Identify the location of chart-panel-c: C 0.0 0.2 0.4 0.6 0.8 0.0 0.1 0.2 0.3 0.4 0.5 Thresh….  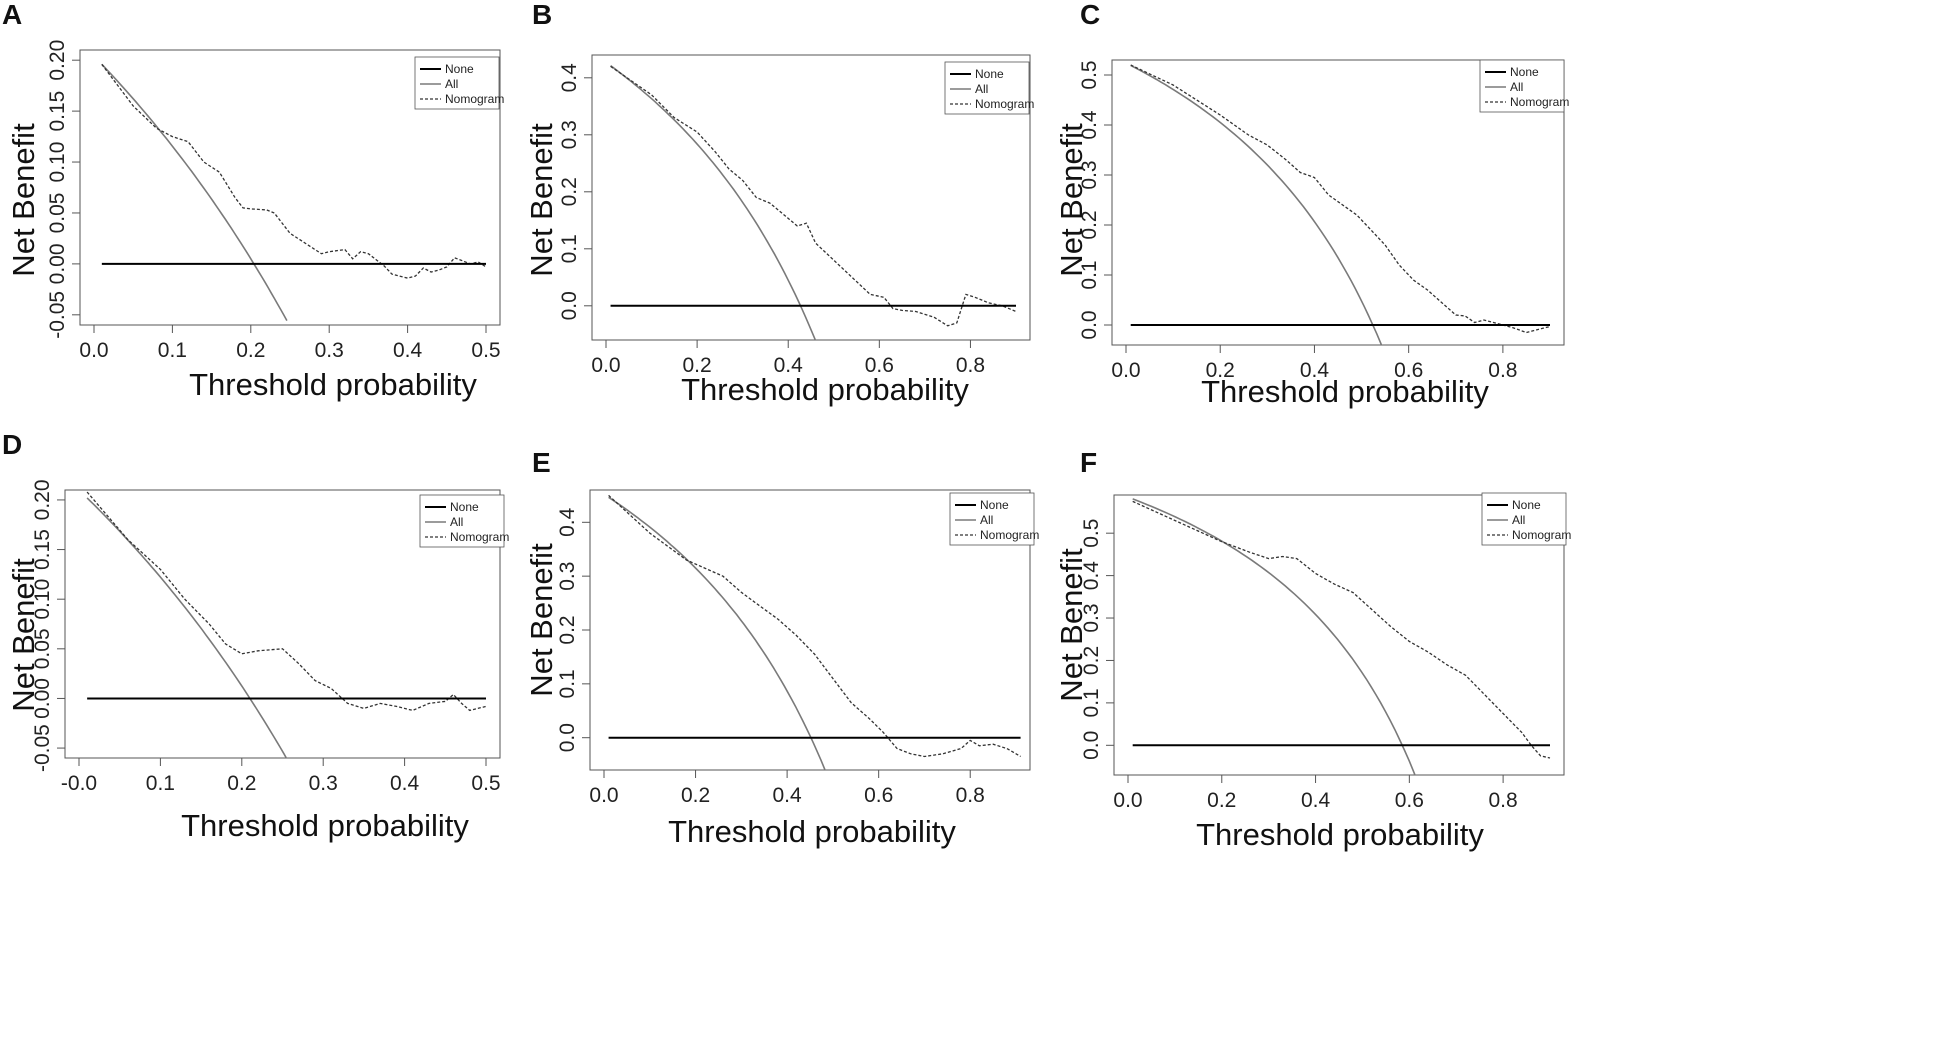
(1311, 204).